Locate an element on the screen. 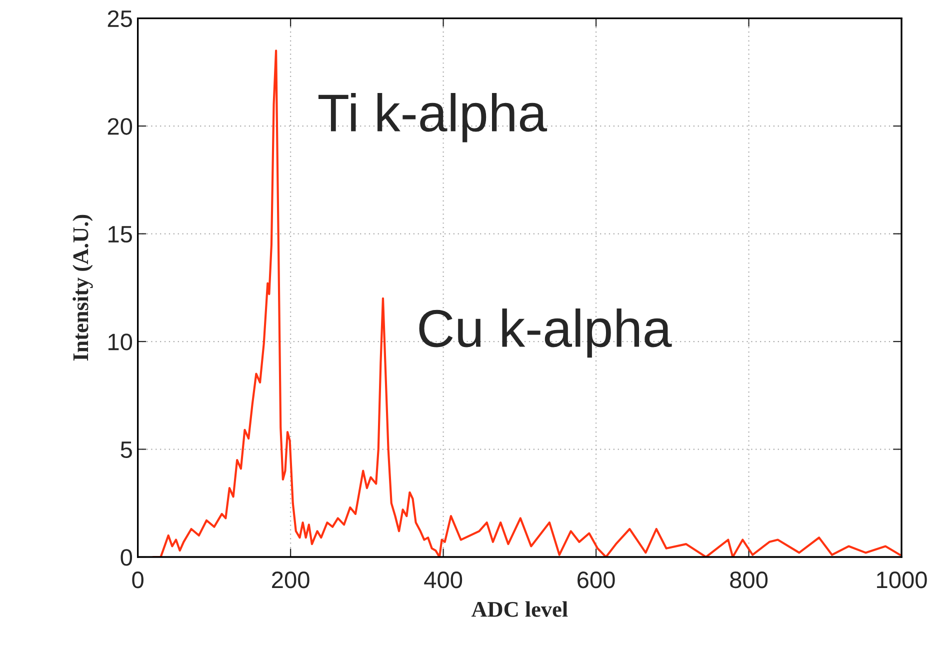 This screenshot has height=653, width=944. y-tick-label: 10 is located at coordinates (120, 342).